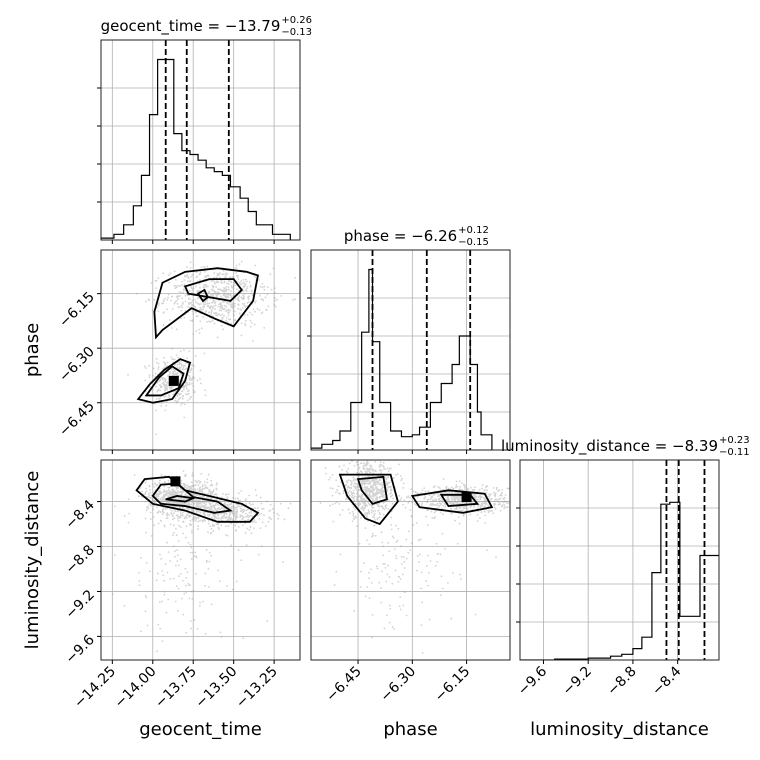 The height and width of the screenshot is (760, 760). What do you see at coordinates (200, 140) in the screenshot?
I see `panel-frame` at bounding box center [200, 140].